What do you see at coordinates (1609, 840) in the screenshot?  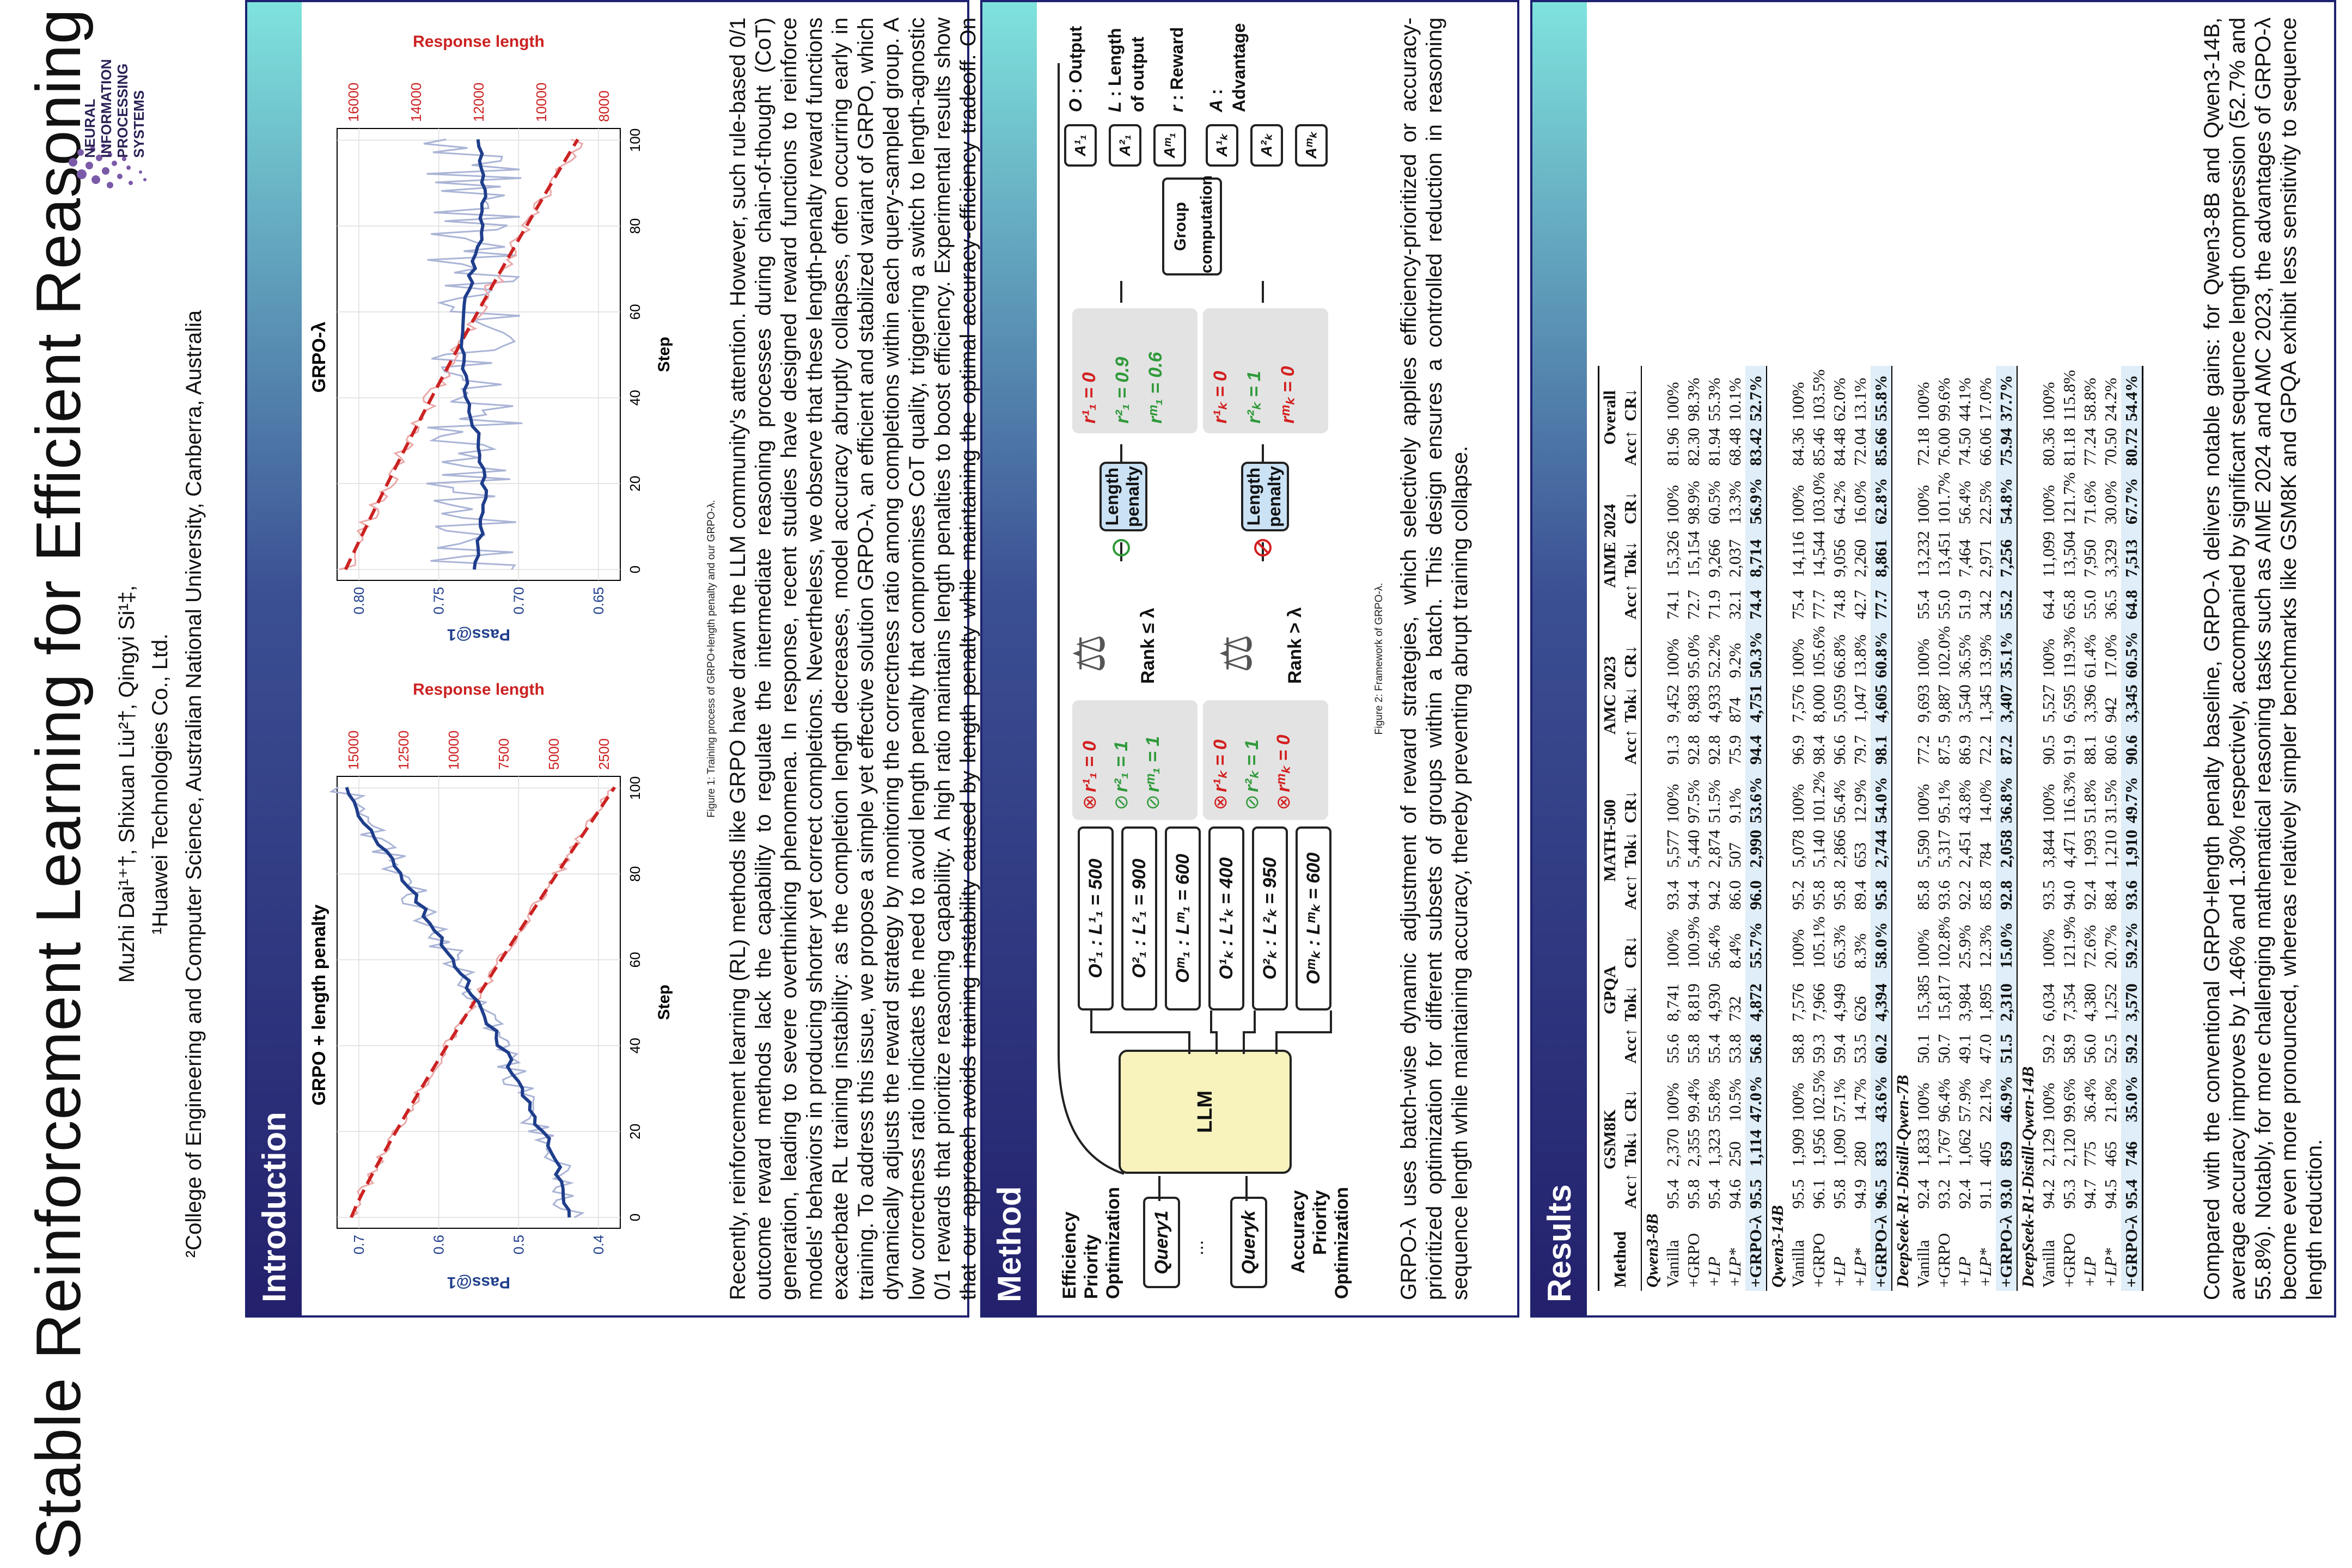 I see `col-header-math500: MATH-500` at bounding box center [1609, 840].